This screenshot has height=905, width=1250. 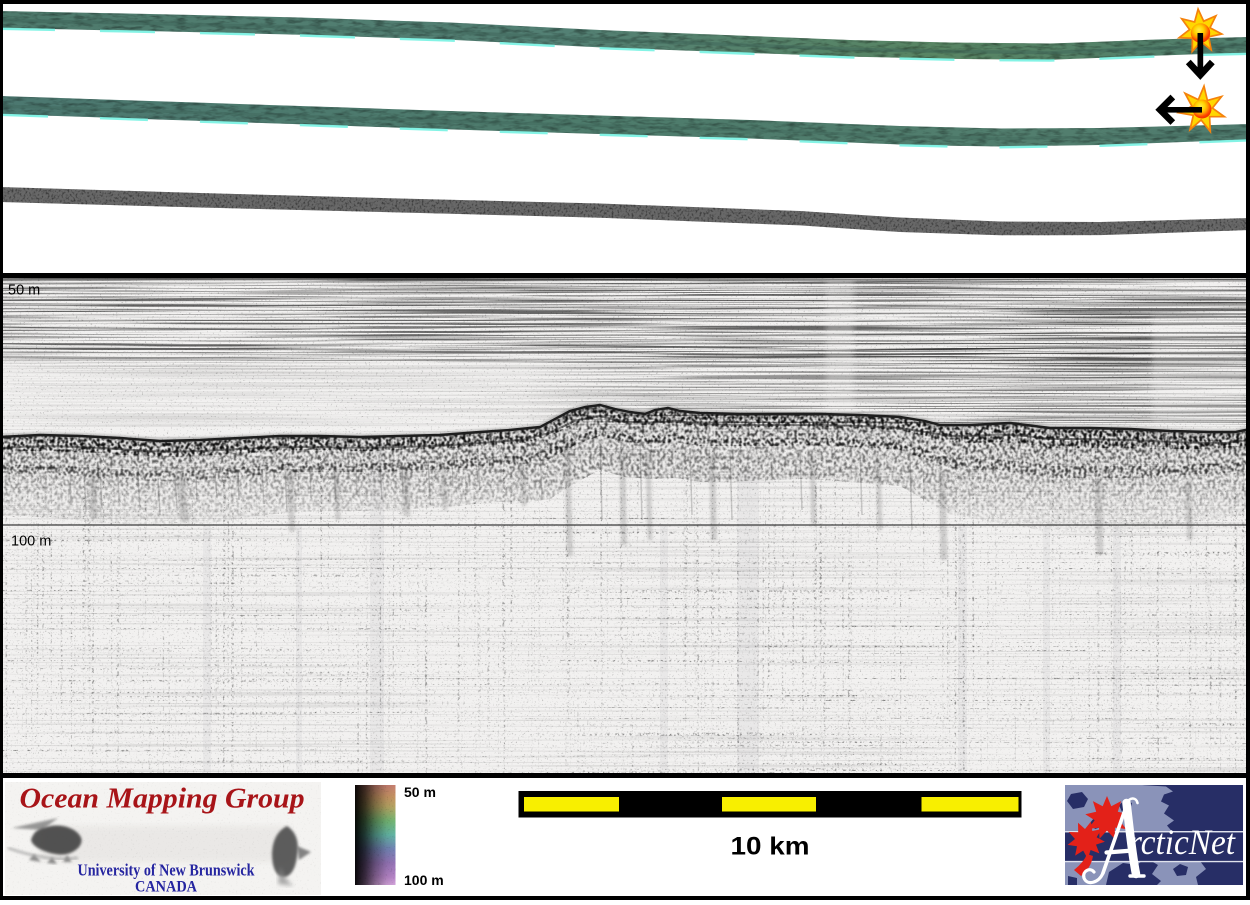 What do you see at coordinates (166, 887) in the screenshot?
I see `svg-text: CANADA` at bounding box center [166, 887].